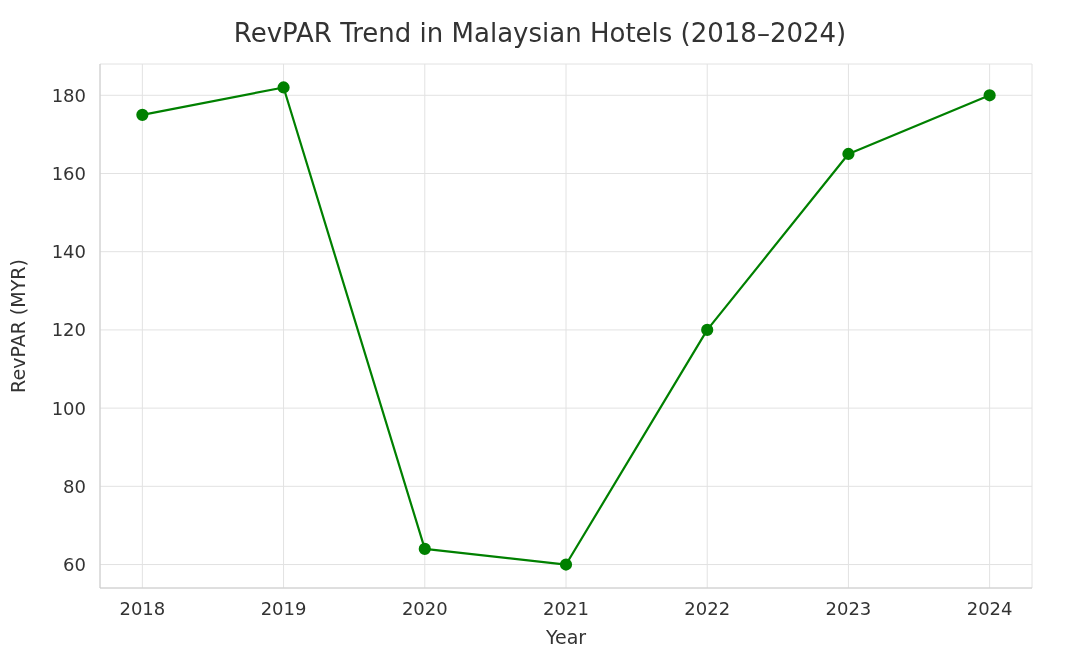 The height and width of the screenshot is (671, 1080). Describe the element at coordinates (565, 637) in the screenshot. I see `x-axis-title: Year` at that location.